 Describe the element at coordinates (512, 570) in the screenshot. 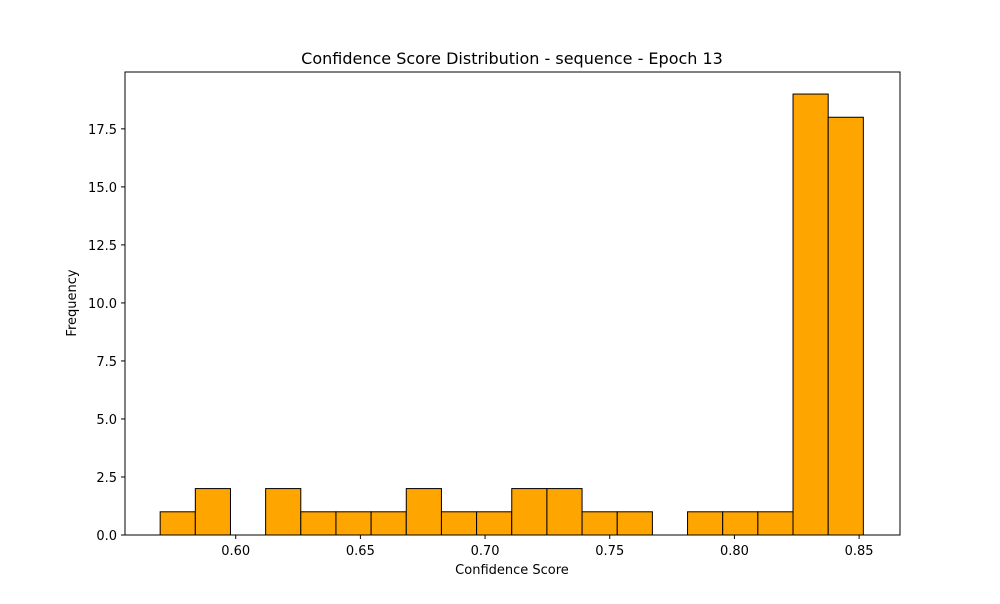

I see `x-axis-label: Confidence Score` at that location.